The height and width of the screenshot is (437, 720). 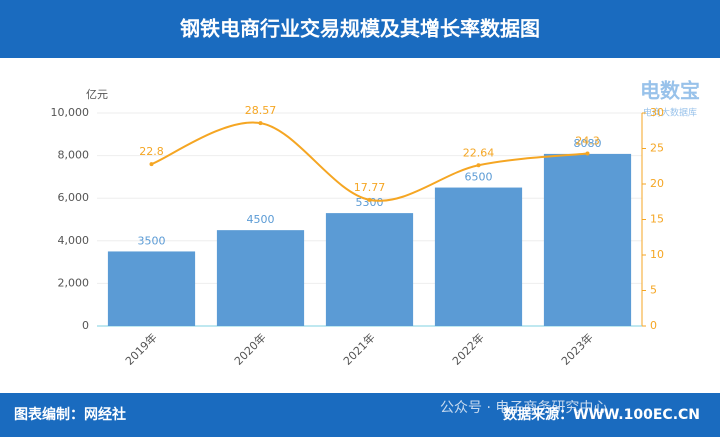 What do you see at coordinates (261, 110) in the screenshot?
I see `line-value-label: 28.57` at bounding box center [261, 110].